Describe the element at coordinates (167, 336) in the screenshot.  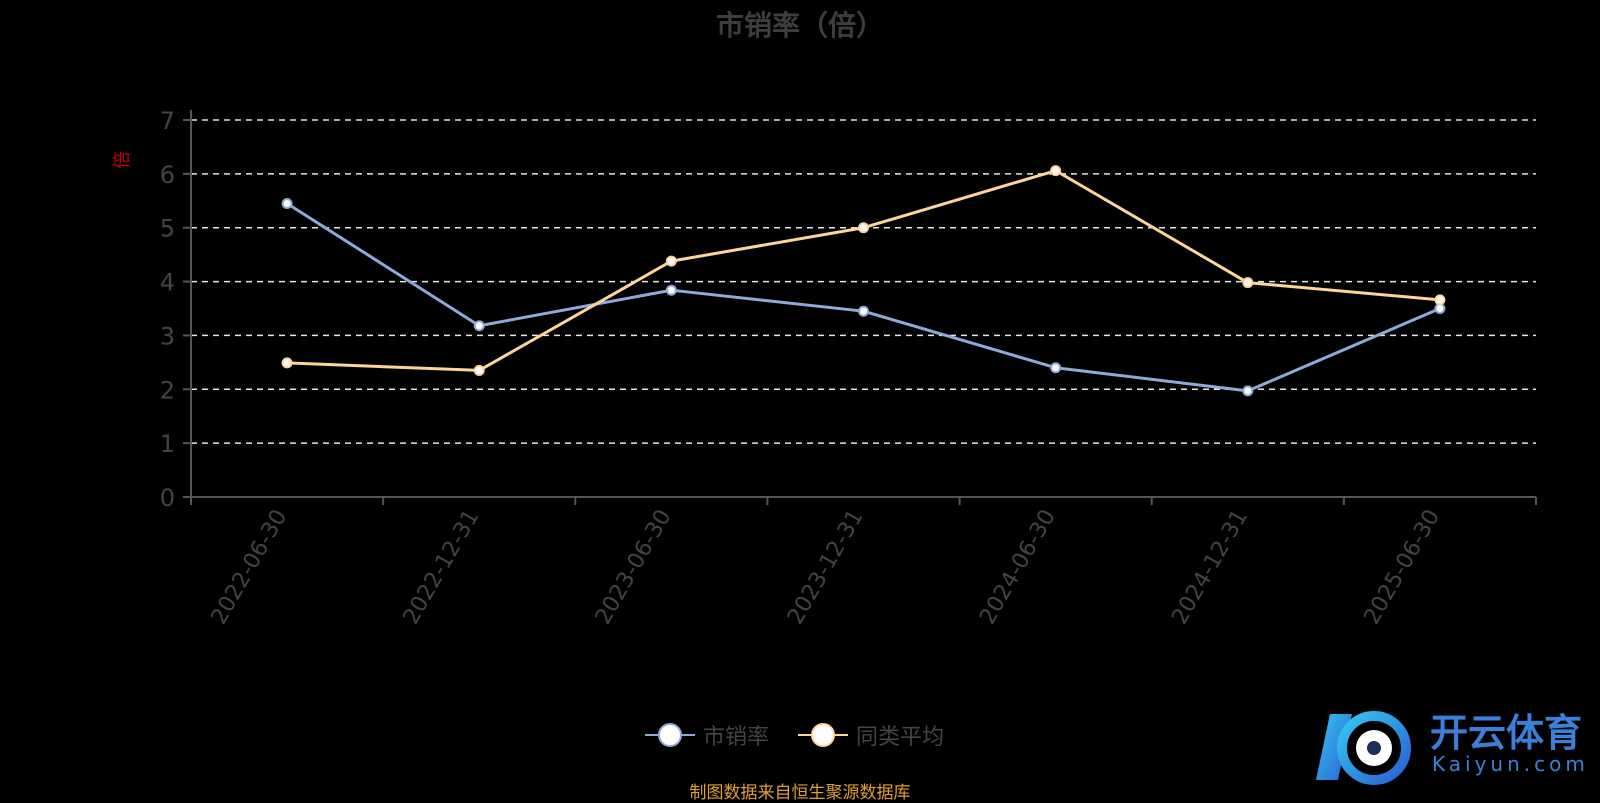
I see `y-tick-label: 3` at that location.